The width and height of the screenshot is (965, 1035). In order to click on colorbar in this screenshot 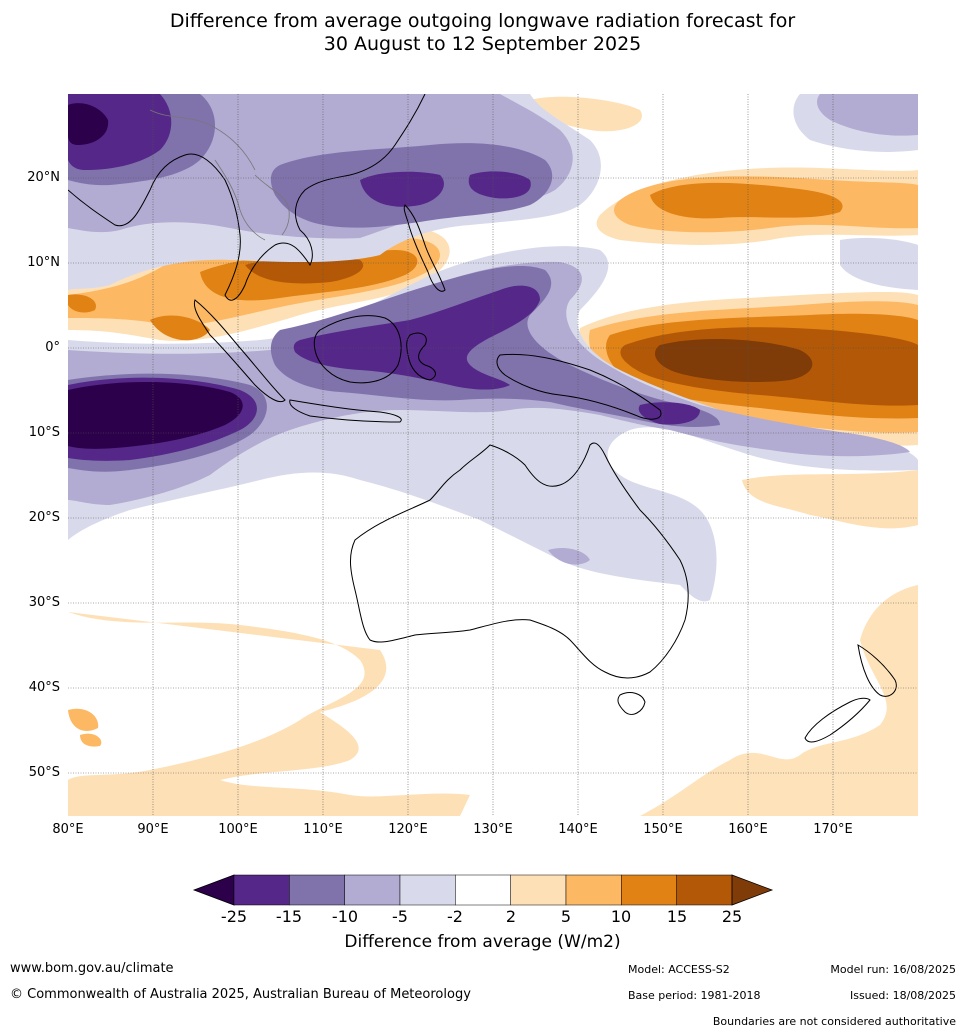, I will do `click(483, 890)`.